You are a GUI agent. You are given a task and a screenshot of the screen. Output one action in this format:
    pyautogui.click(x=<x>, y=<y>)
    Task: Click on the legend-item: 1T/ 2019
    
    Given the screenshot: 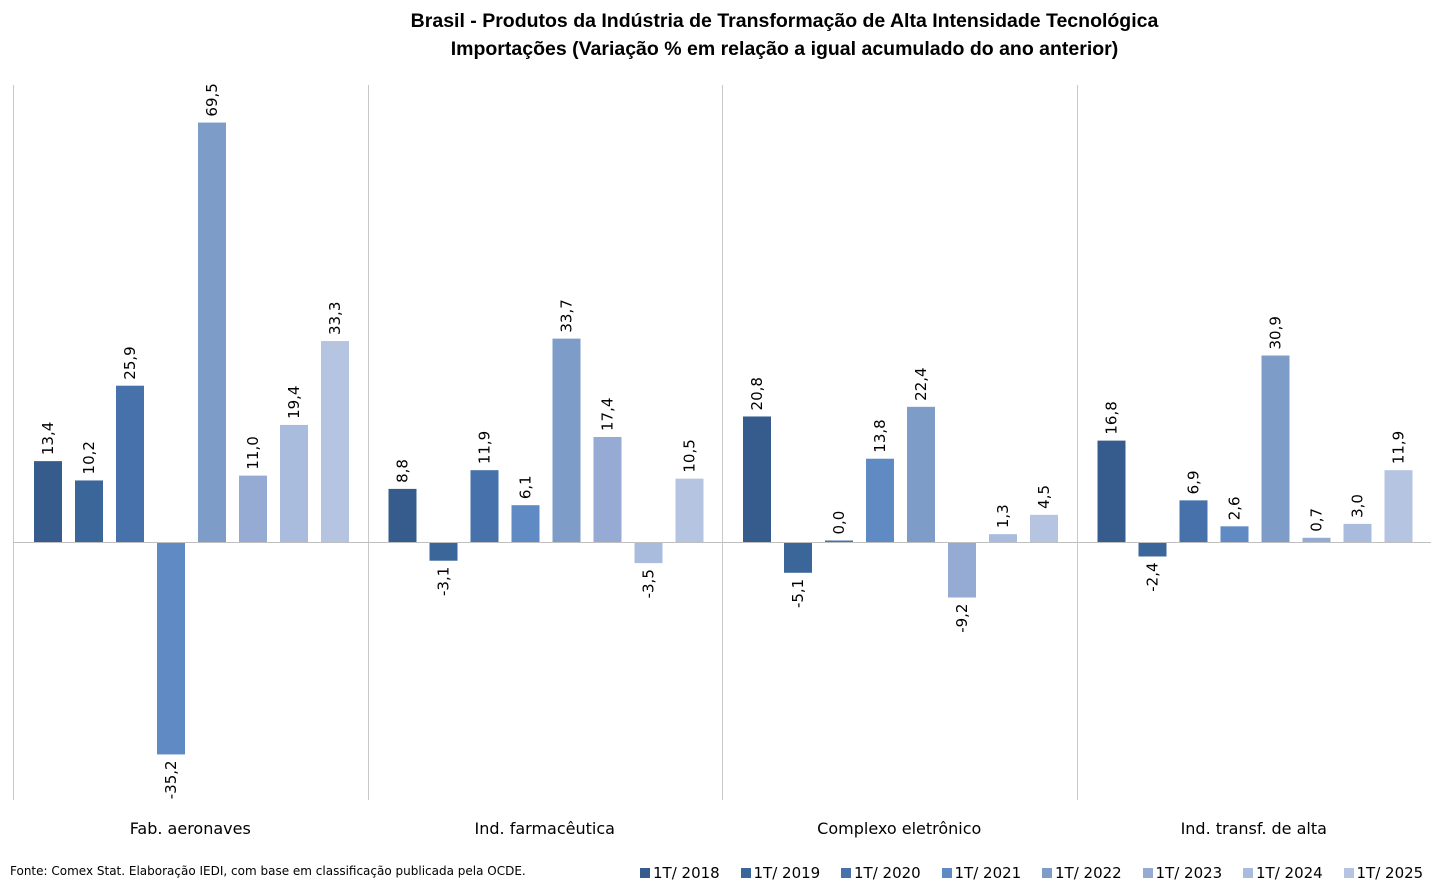 What is the action you would take?
    pyautogui.click(x=780, y=873)
    